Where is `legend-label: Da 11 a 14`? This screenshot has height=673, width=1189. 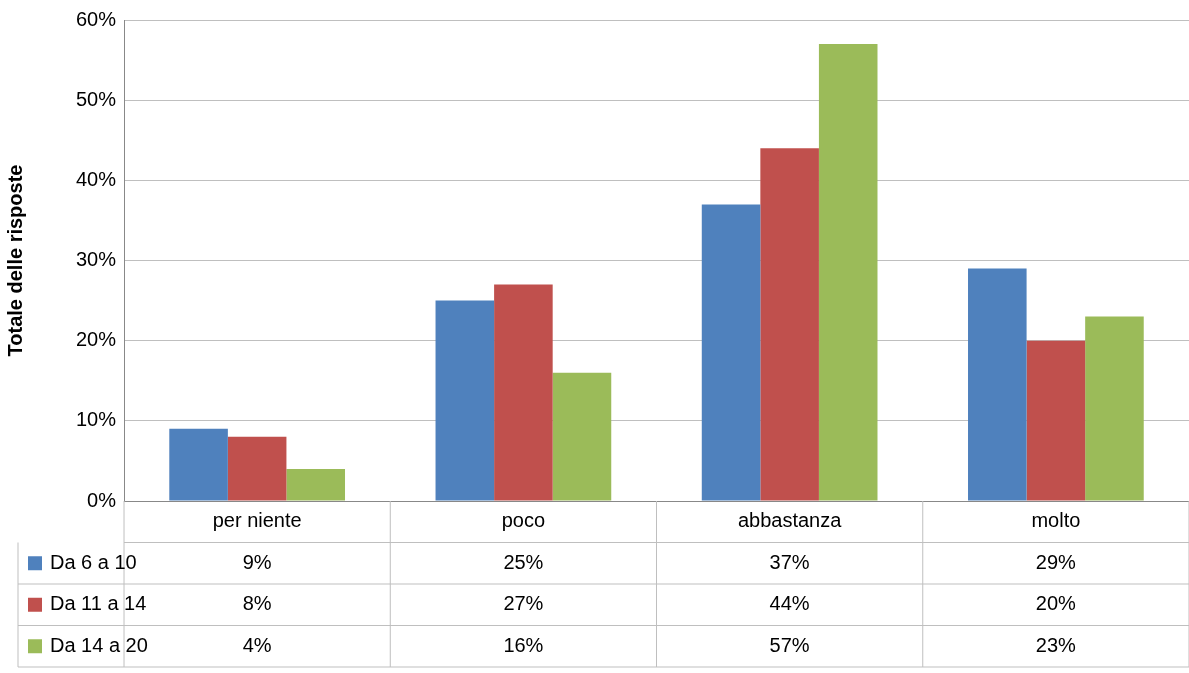
legend-label: Da 11 a 14 is located at coordinates (98, 603).